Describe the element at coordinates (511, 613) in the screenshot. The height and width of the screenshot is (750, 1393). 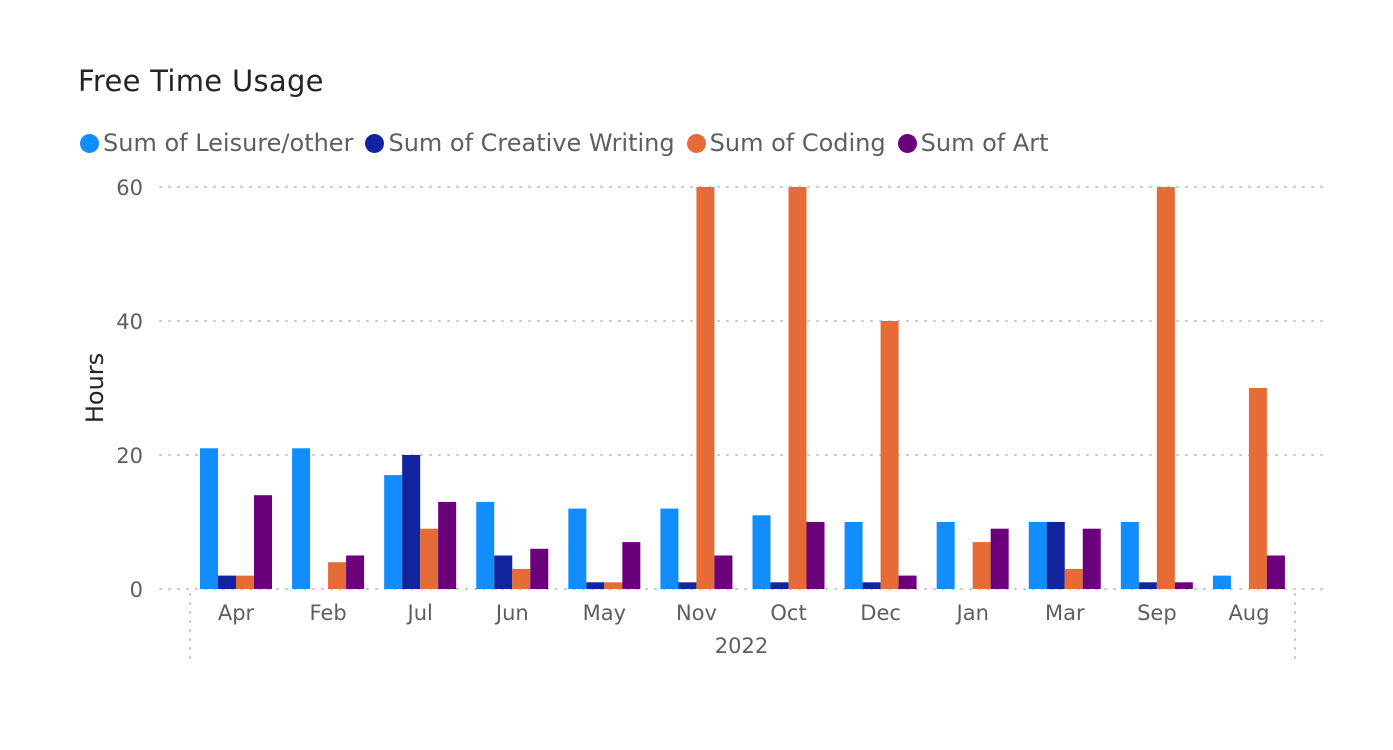
I see `x-tick-label-jun: Jun` at that location.